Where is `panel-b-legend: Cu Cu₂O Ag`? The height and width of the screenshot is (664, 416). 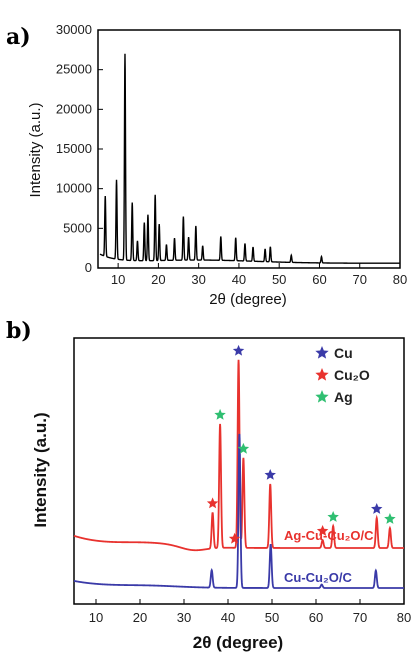 panel-b-legend: Cu Cu₂O Ag is located at coordinates (342, 375).